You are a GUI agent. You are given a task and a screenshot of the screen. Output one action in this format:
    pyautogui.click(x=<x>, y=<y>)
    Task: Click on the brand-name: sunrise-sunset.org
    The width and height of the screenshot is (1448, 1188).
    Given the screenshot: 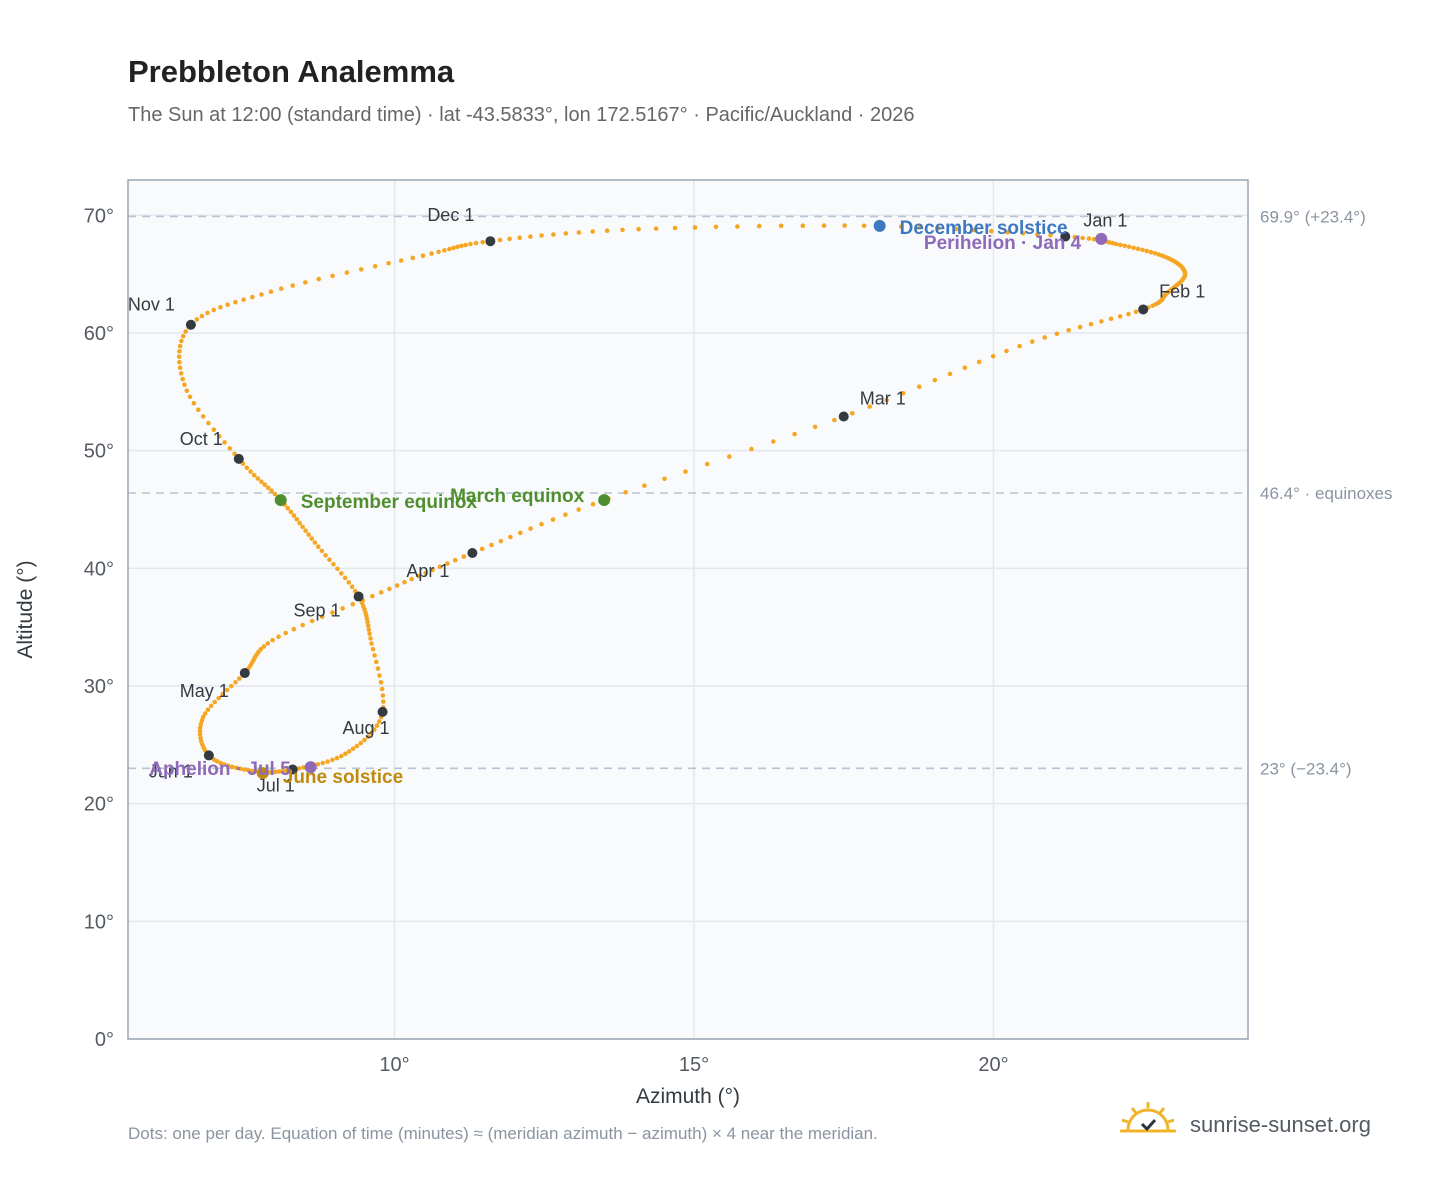 What is the action you would take?
    pyautogui.click(x=1280, y=1124)
    